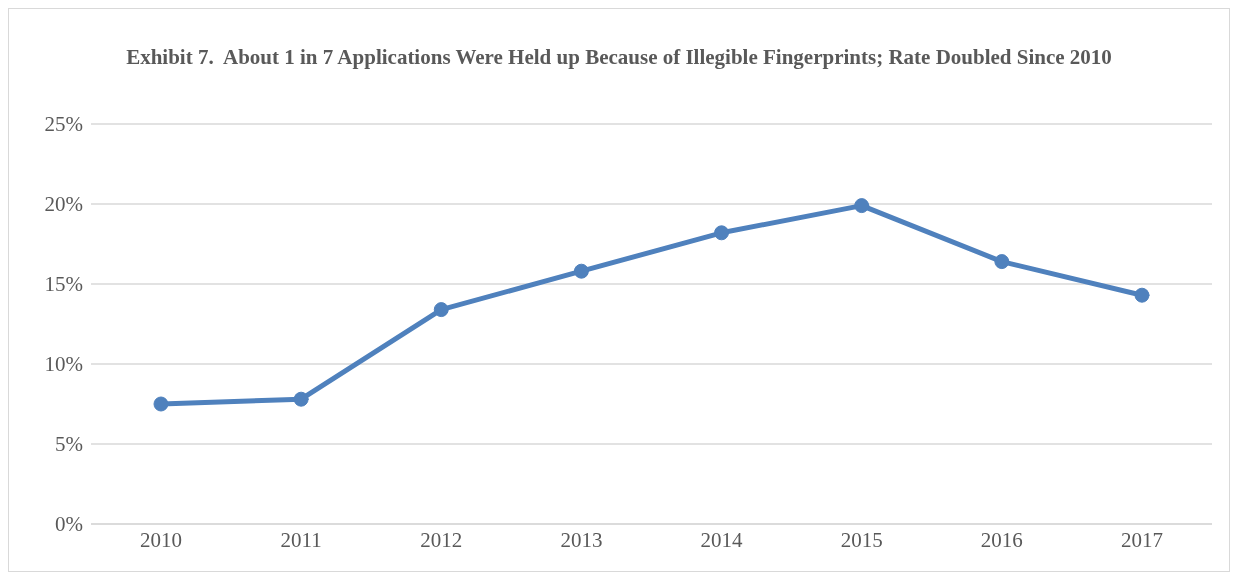 The image size is (1238, 580). I want to click on y-tick-label: 0%, so click(69, 524).